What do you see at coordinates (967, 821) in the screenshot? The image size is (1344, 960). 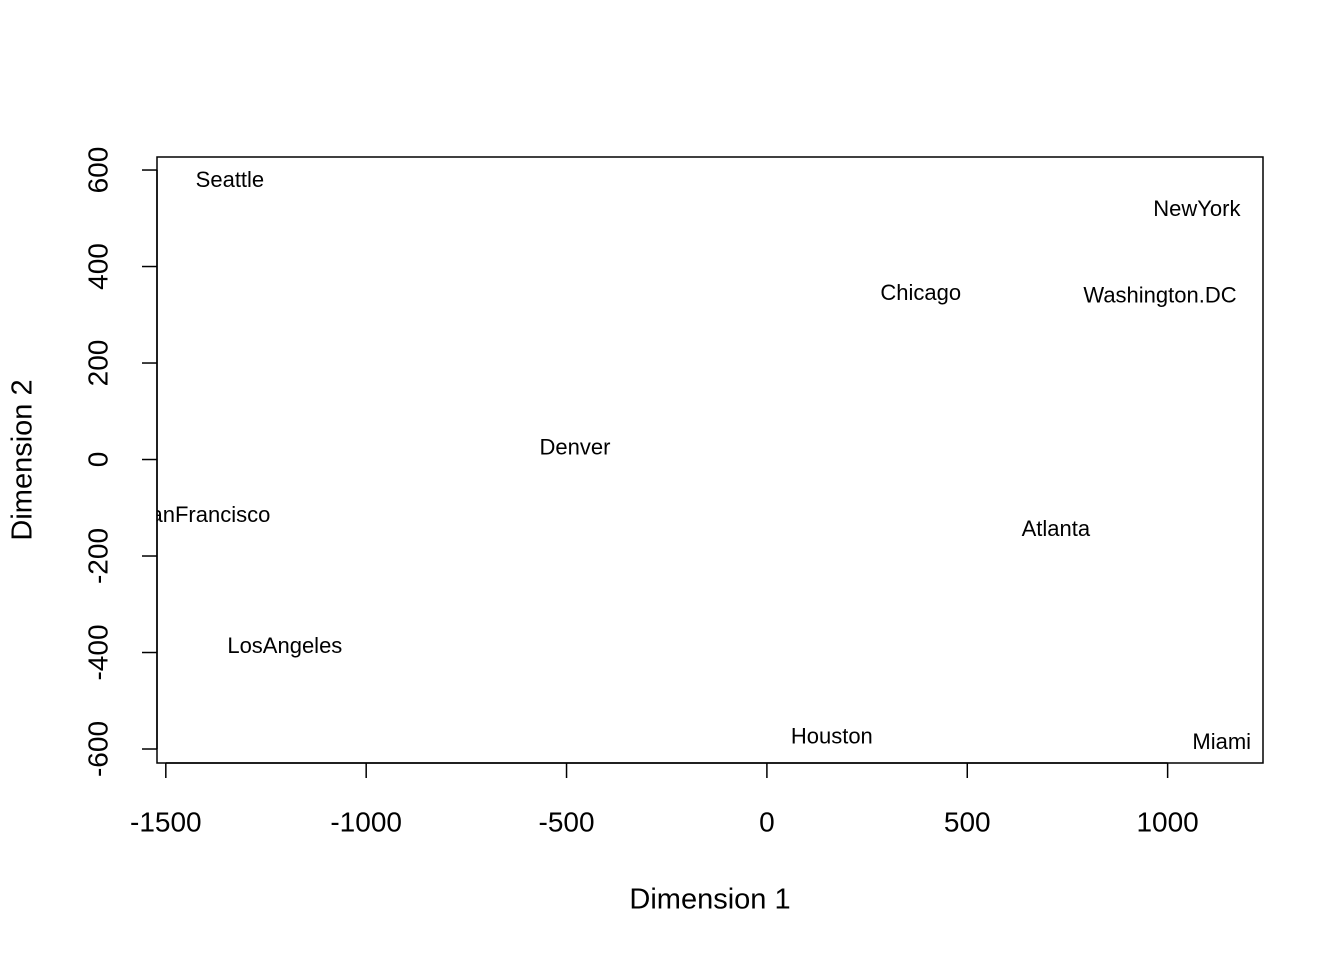 I see `x-tick-label: 500` at bounding box center [967, 821].